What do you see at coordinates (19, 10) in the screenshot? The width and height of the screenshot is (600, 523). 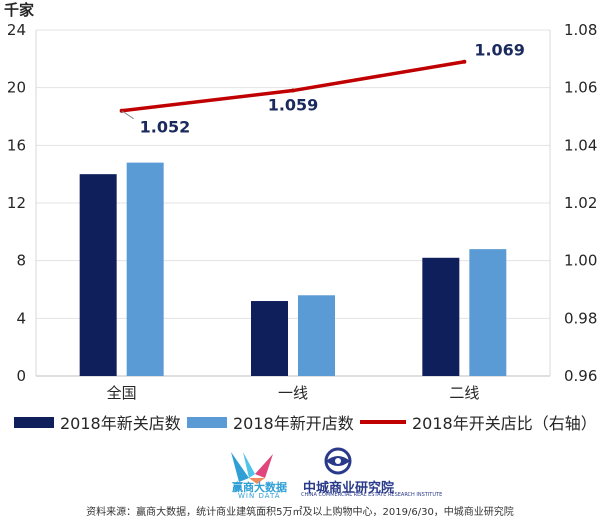 I see `left-axis-unit: 千家` at bounding box center [19, 10].